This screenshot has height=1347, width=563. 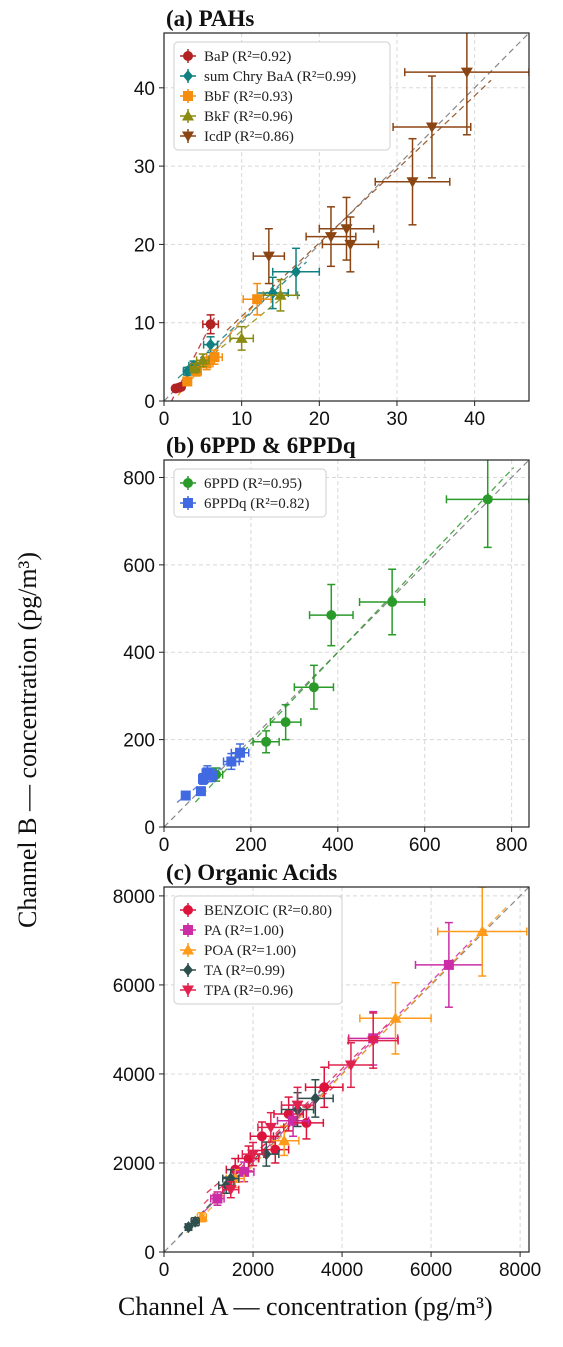 I want to click on legend-entry: BaP (R²=0.92), so click(x=235, y=57).